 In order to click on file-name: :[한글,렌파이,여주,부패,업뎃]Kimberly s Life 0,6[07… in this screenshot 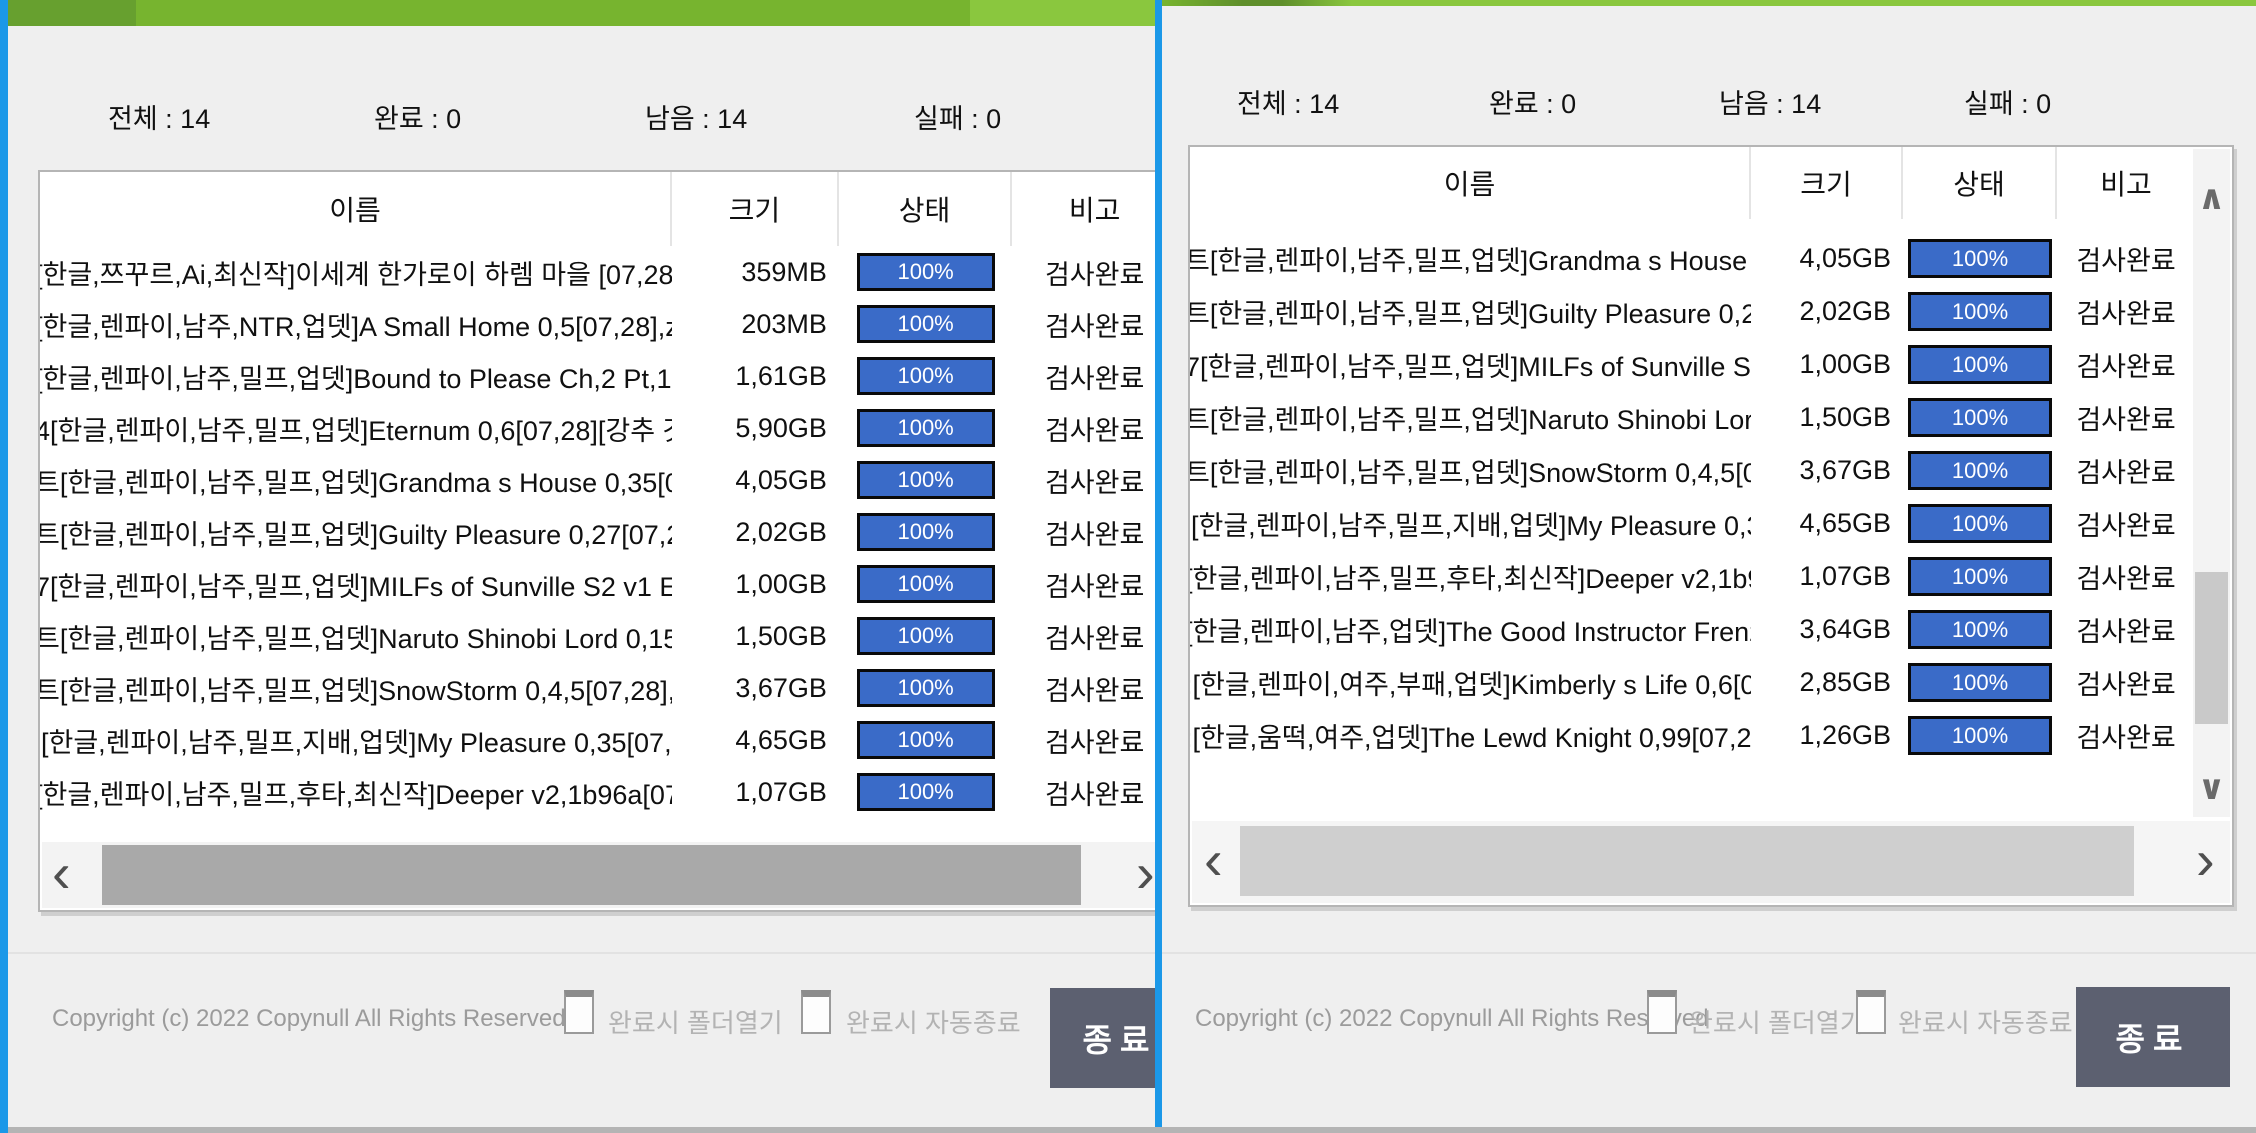, I will do `click(1470, 685)`.